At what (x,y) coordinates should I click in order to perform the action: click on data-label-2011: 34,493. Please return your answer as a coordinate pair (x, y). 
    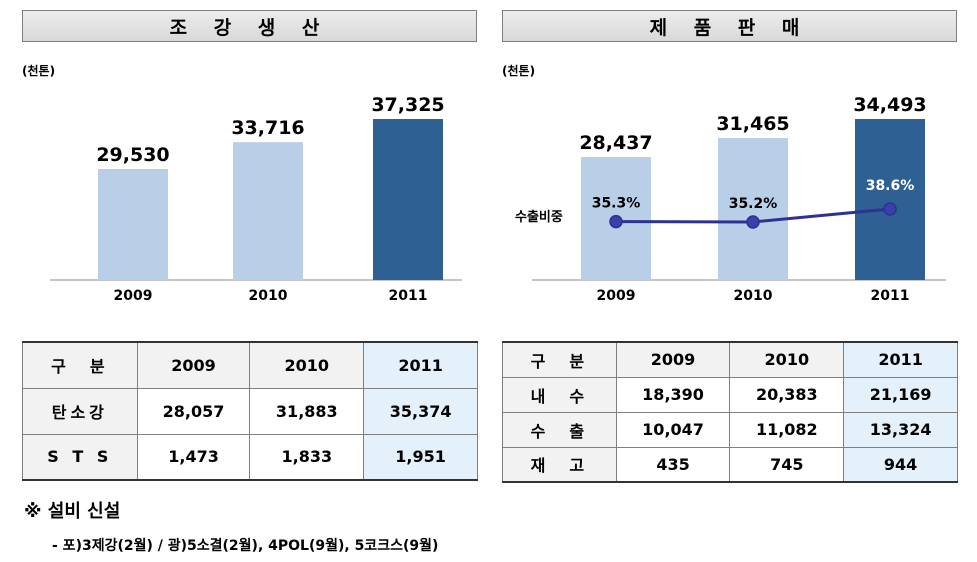
    Looking at the image, I should click on (889, 105).